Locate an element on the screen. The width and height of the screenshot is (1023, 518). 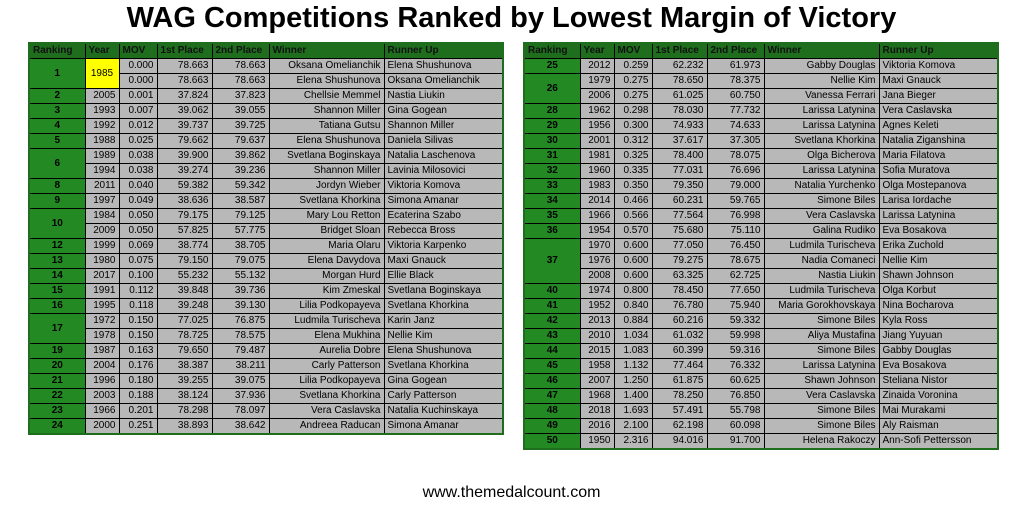
name-cell: Simona Amanar is located at coordinates (443, 201).